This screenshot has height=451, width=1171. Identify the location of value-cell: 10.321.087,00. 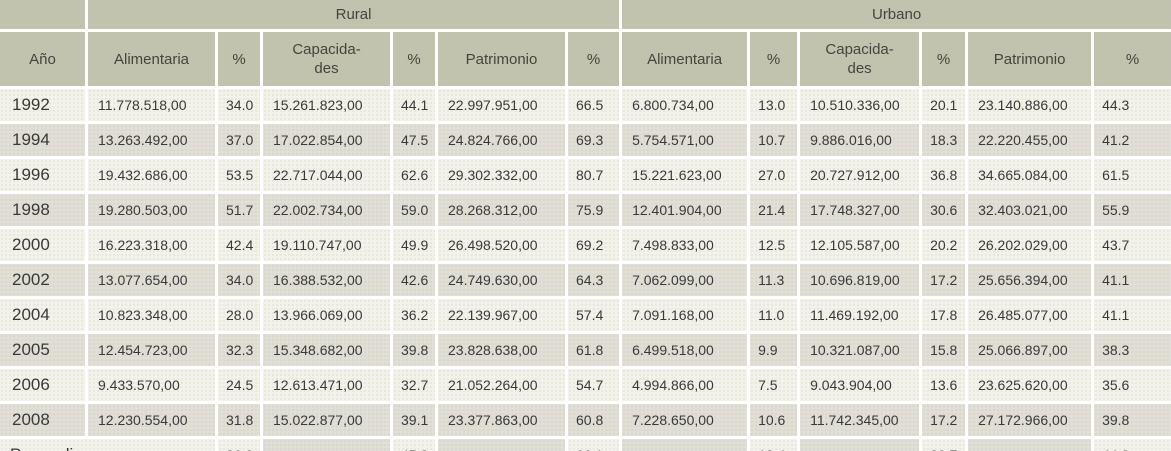
(860, 350).